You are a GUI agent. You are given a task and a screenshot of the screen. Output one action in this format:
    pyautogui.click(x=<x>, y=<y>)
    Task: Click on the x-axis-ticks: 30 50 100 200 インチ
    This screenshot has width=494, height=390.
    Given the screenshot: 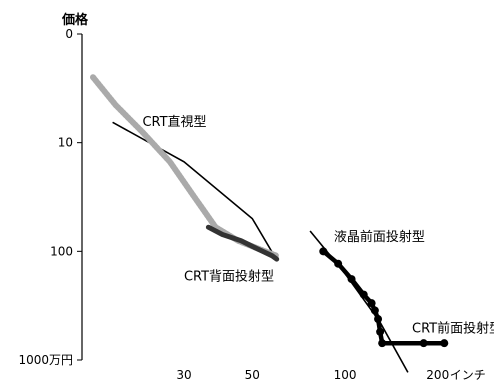 What is the action you would take?
    pyautogui.click(x=330, y=375)
    